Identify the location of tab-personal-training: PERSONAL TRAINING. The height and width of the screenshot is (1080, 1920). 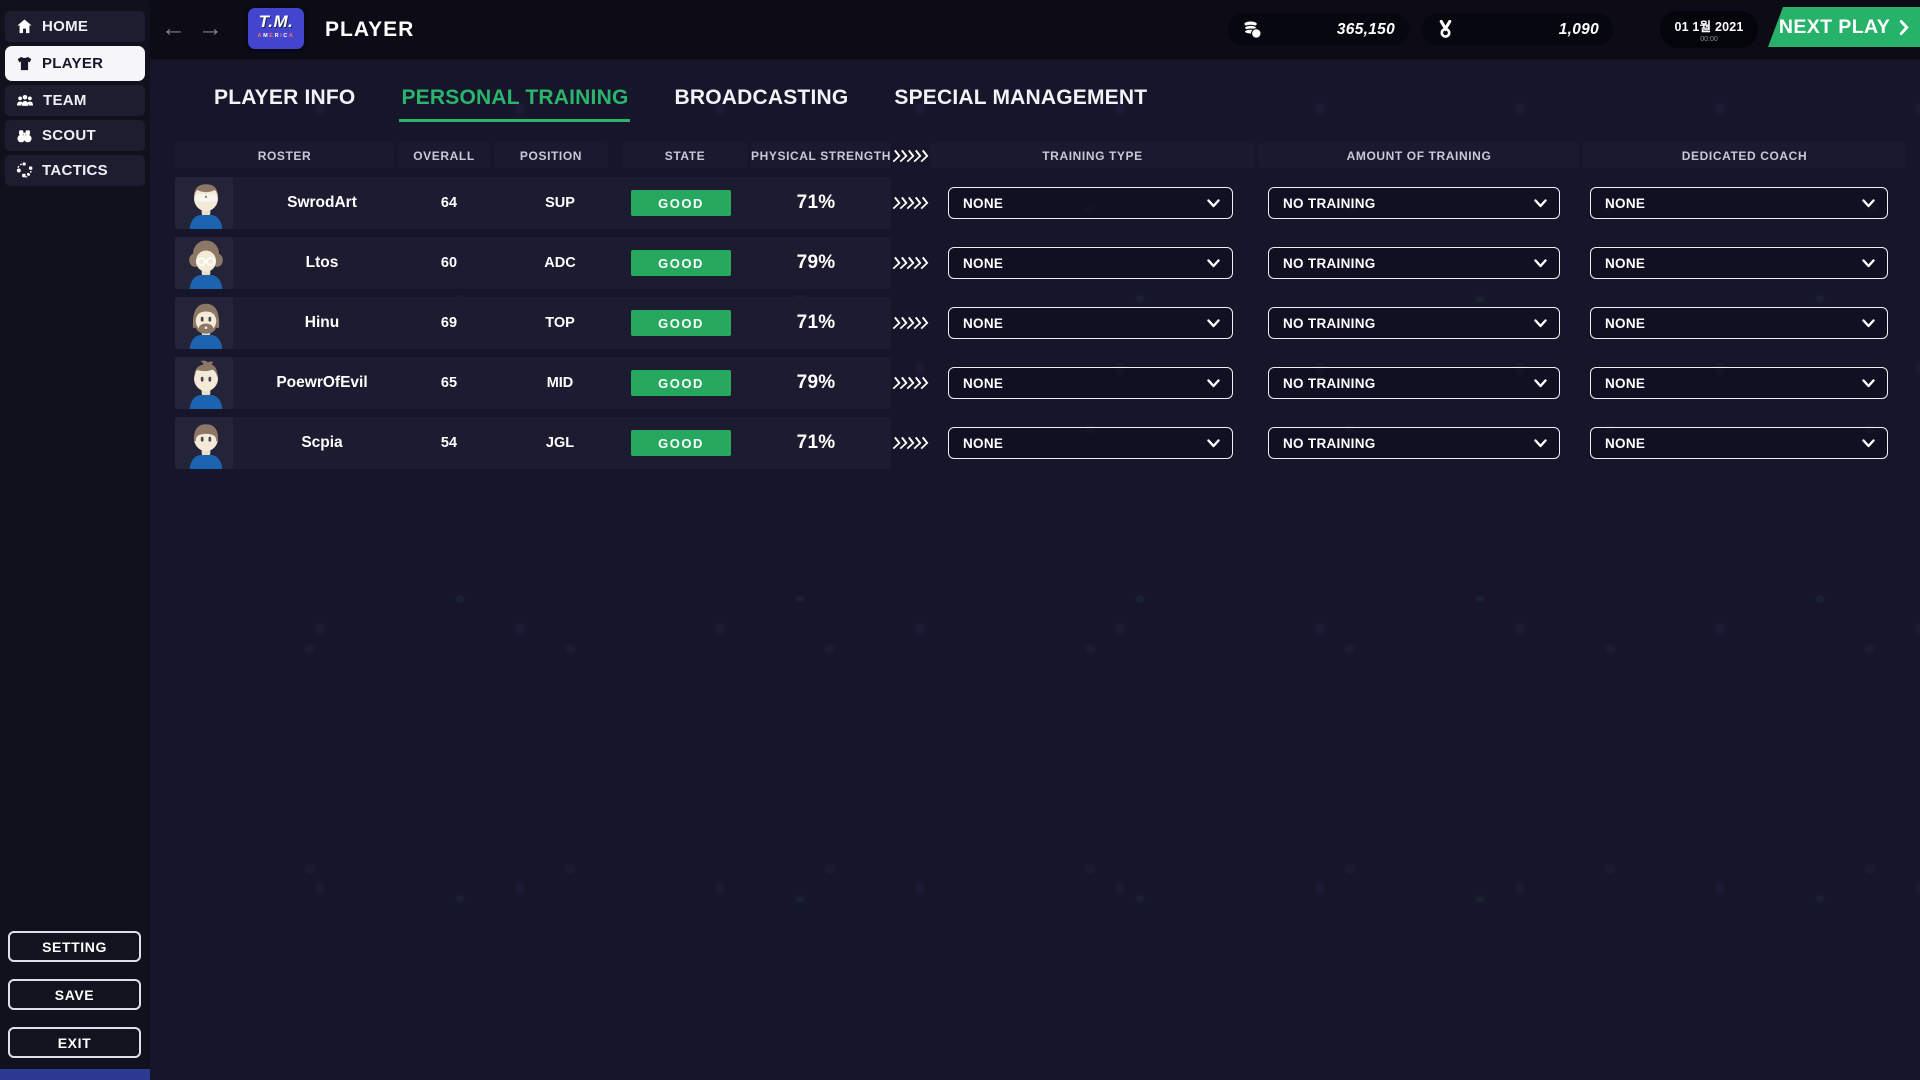
(515, 104).